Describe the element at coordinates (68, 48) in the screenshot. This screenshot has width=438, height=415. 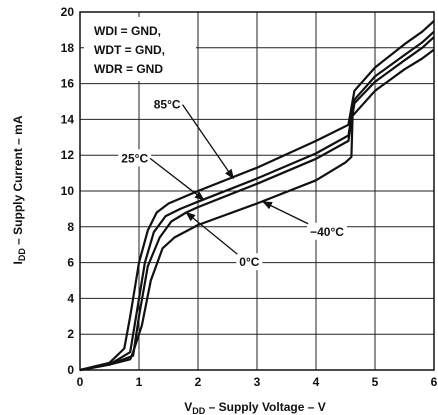
I see `y-tick-label: 18` at that location.